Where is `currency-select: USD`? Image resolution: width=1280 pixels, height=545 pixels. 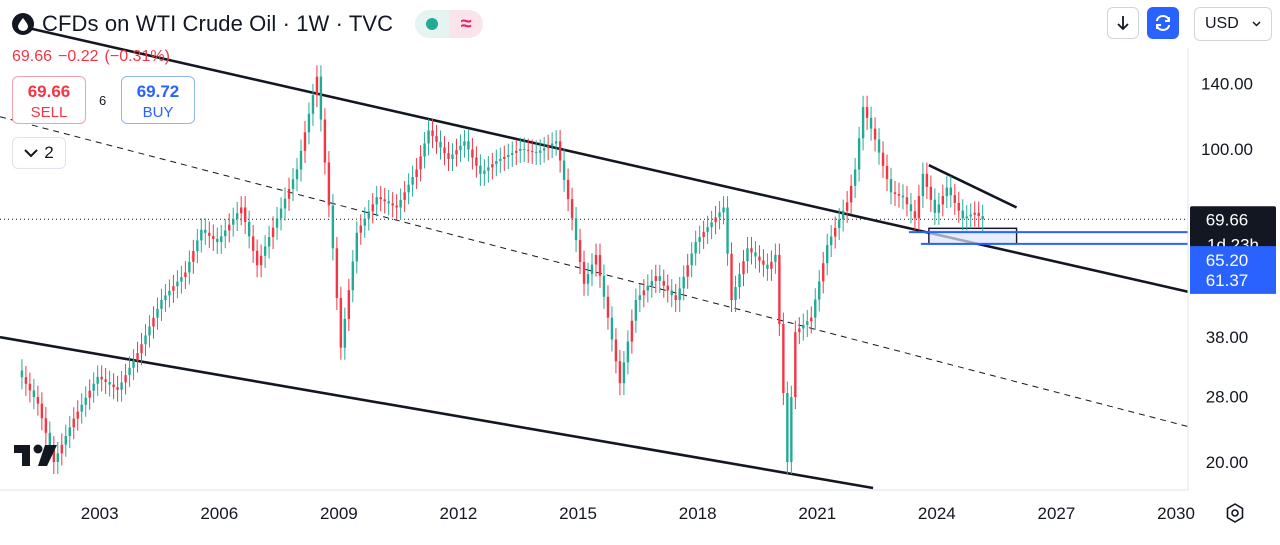 currency-select: USD is located at coordinates (1233, 24).